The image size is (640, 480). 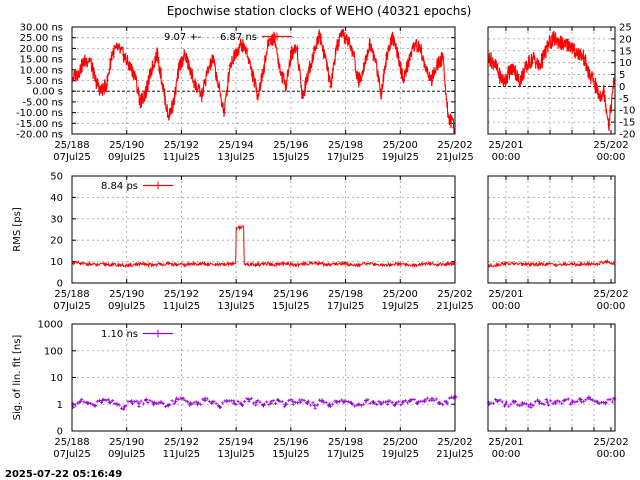 What do you see at coordinates (345, 294) in the screenshot?
I see `x-tick-label: 25/198` at bounding box center [345, 294].